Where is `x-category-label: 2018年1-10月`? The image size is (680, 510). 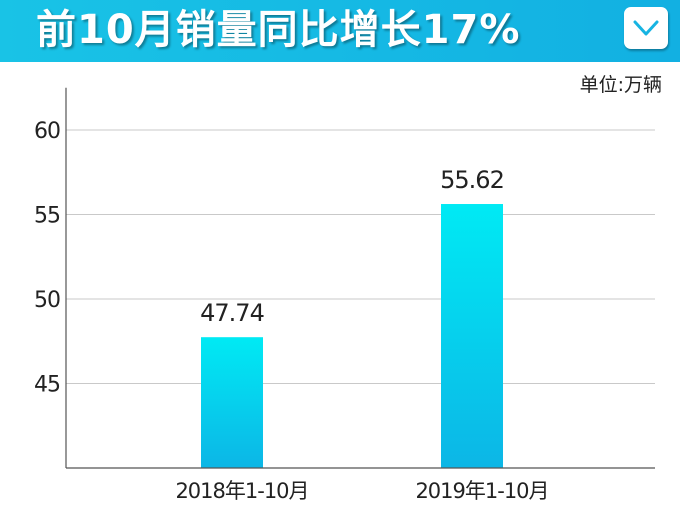
x-category-label: 2018年1-10月 is located at coordinates (241, 491).